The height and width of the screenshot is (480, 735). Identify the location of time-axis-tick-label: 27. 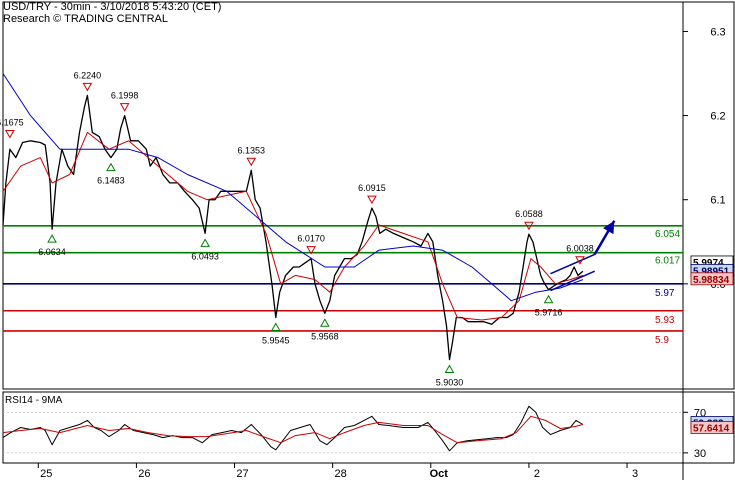
(242, 474).